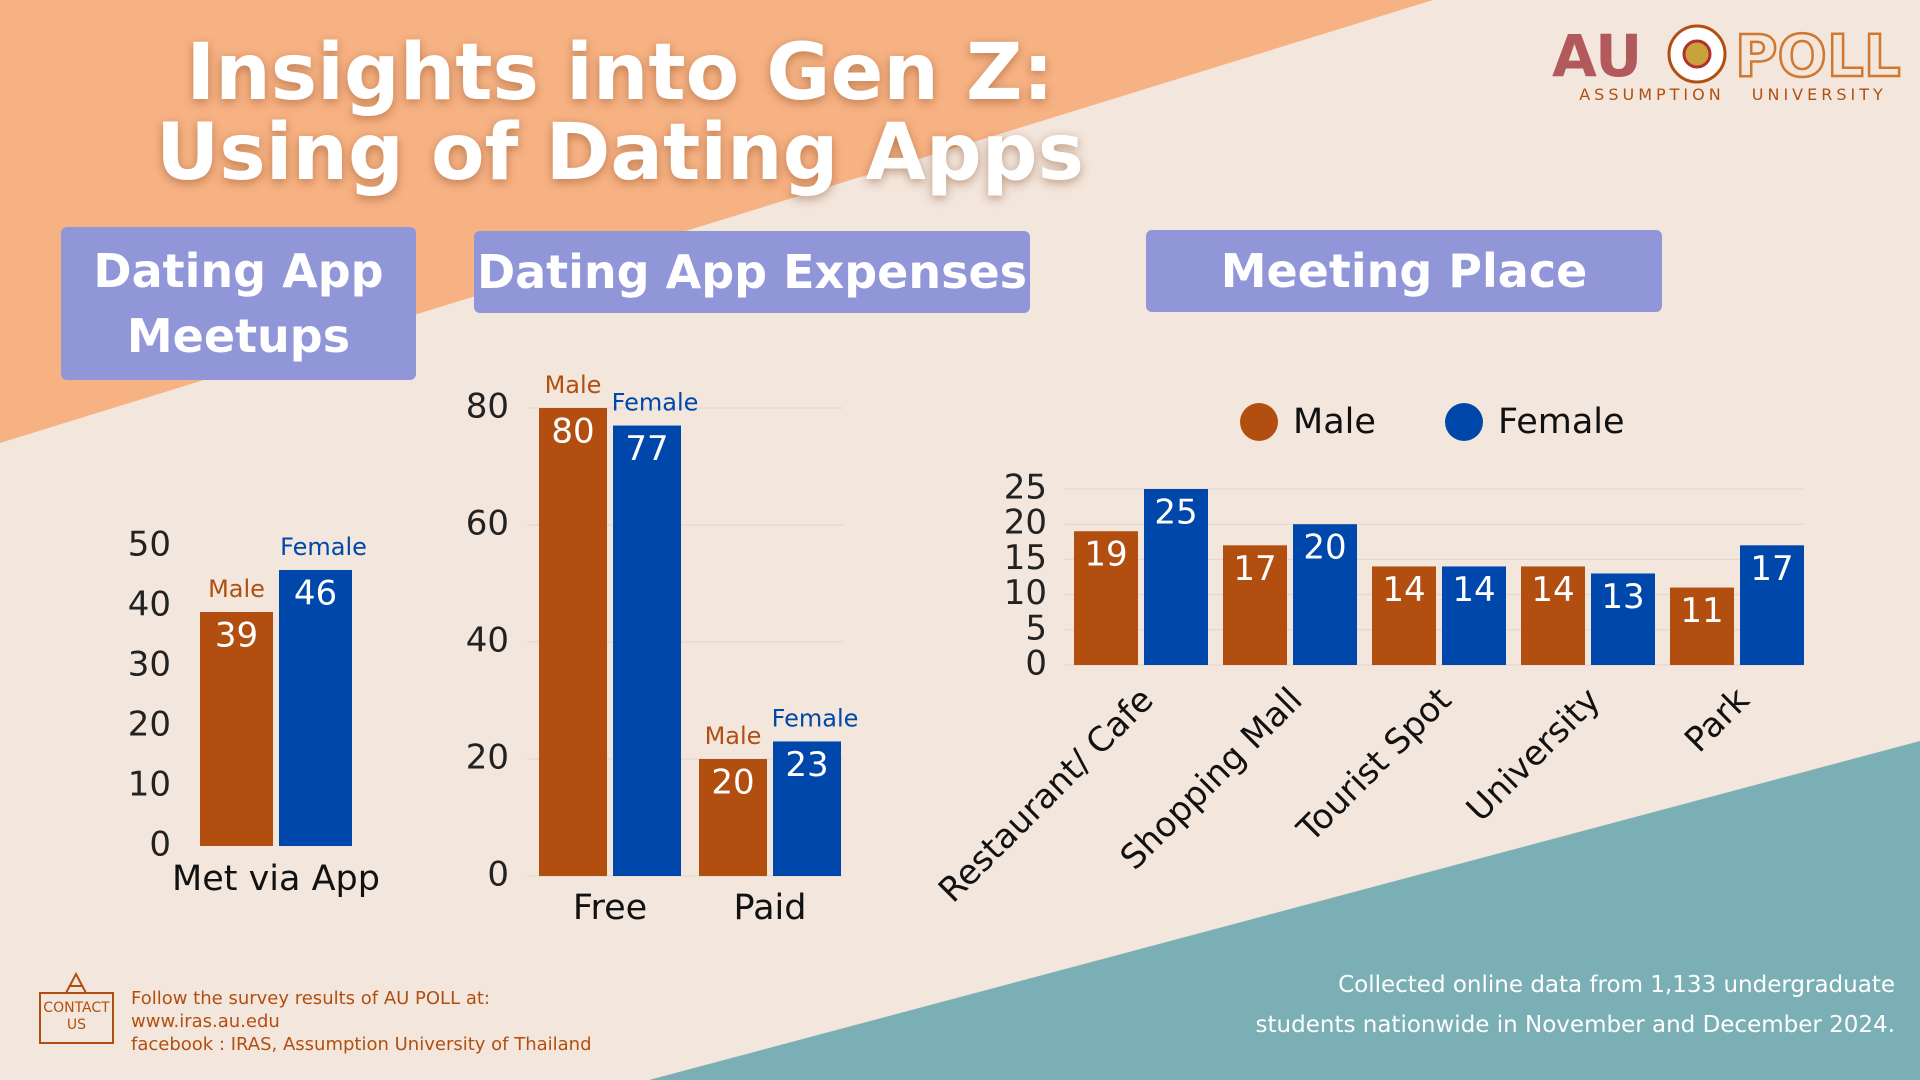 This screenshot has height=1080, width=1920. Describe the element at coordinates (1374, 765) in the screenshot. I see `x-tick-label: Tourist Spot` at that location.